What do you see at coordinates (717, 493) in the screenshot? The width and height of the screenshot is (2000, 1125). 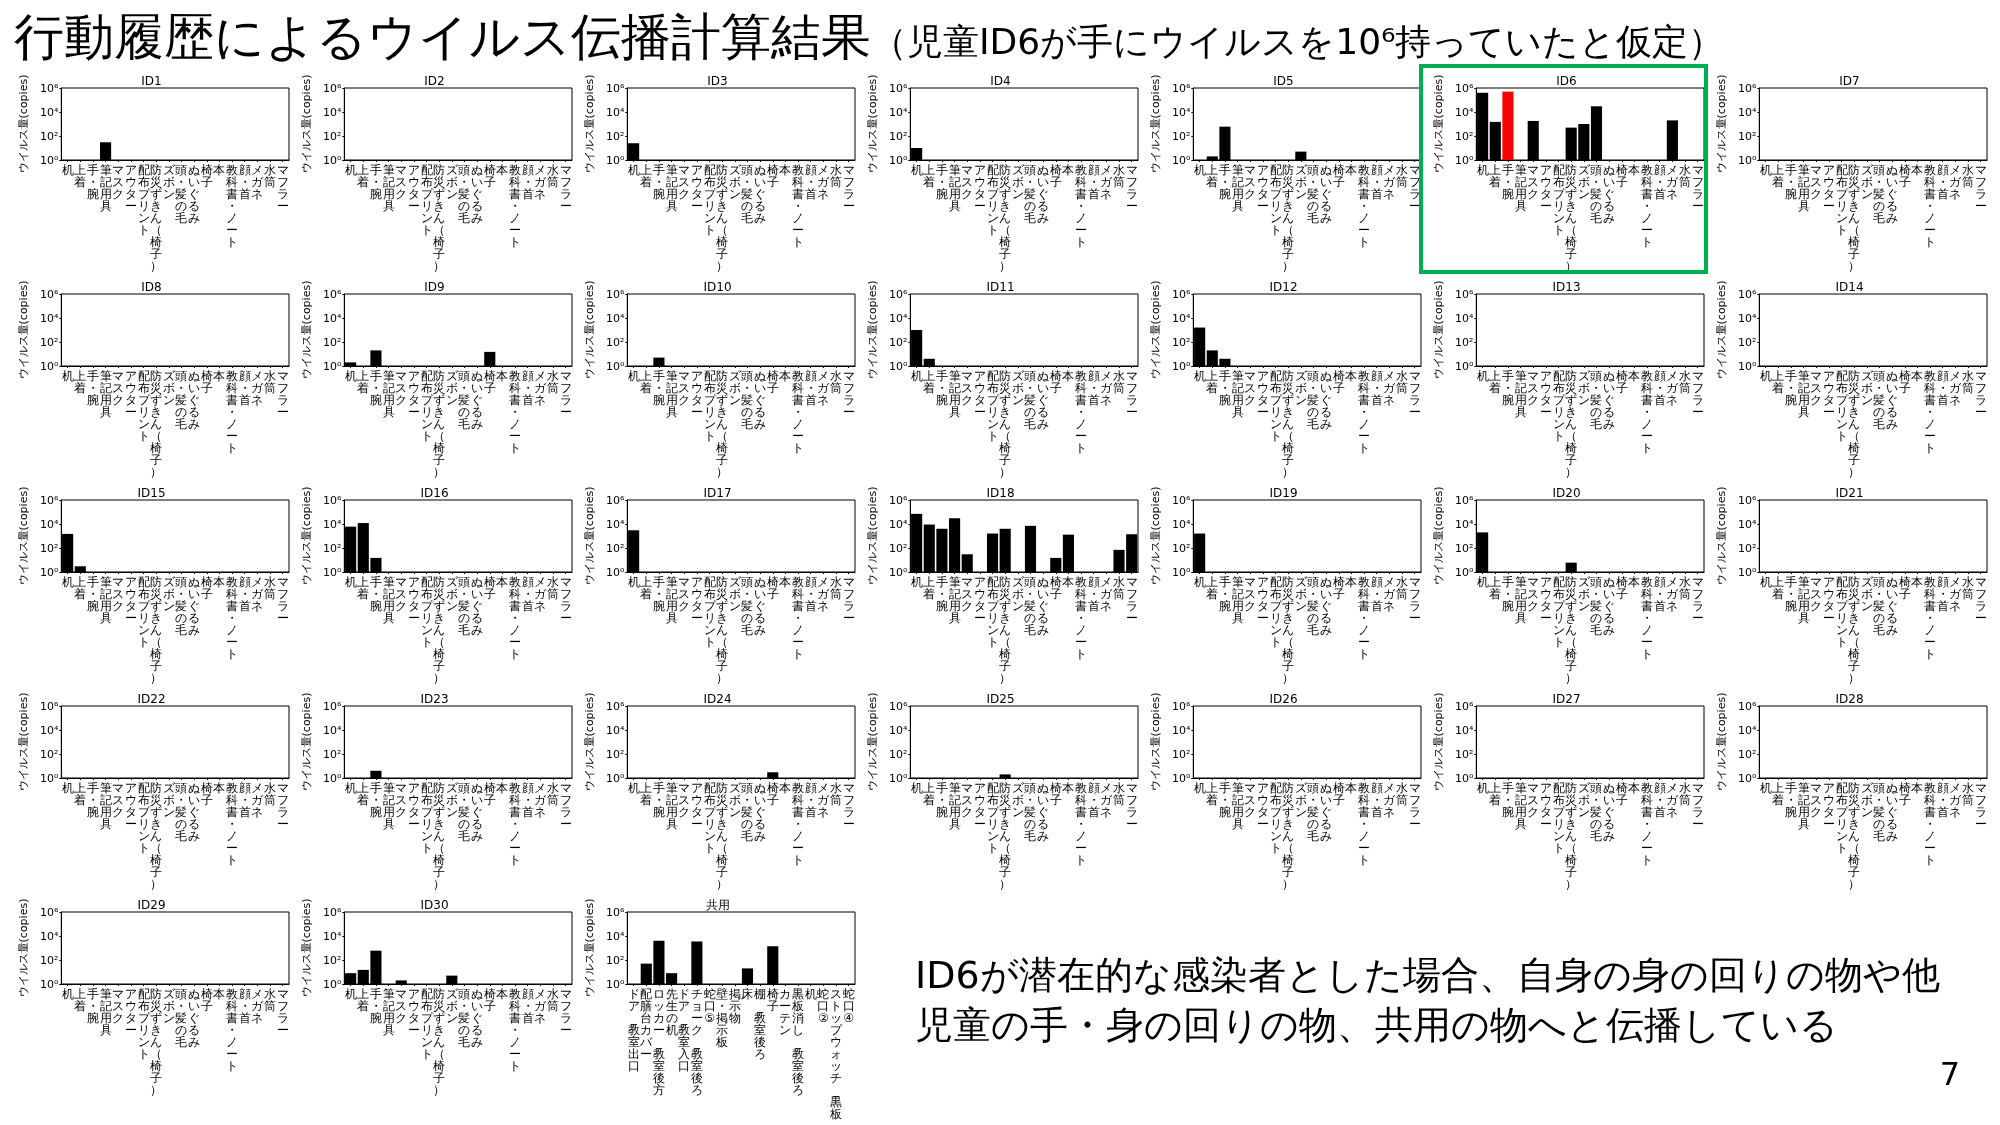 I see `chart-title: ID17` at bounding box center [717, 493].